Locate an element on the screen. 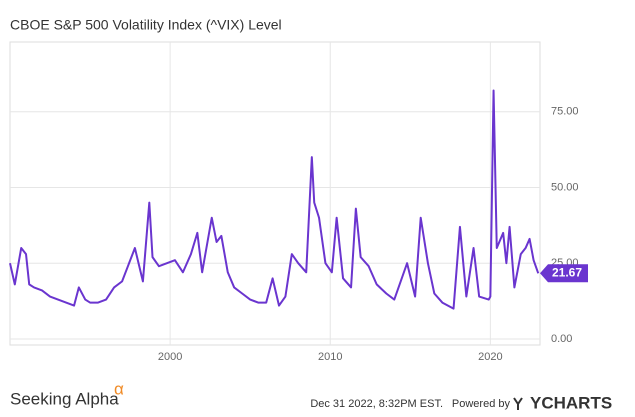 The width and height of the screenshot is (635, 417). x-tick-label: 2020 is located at coordinates (490, 357).